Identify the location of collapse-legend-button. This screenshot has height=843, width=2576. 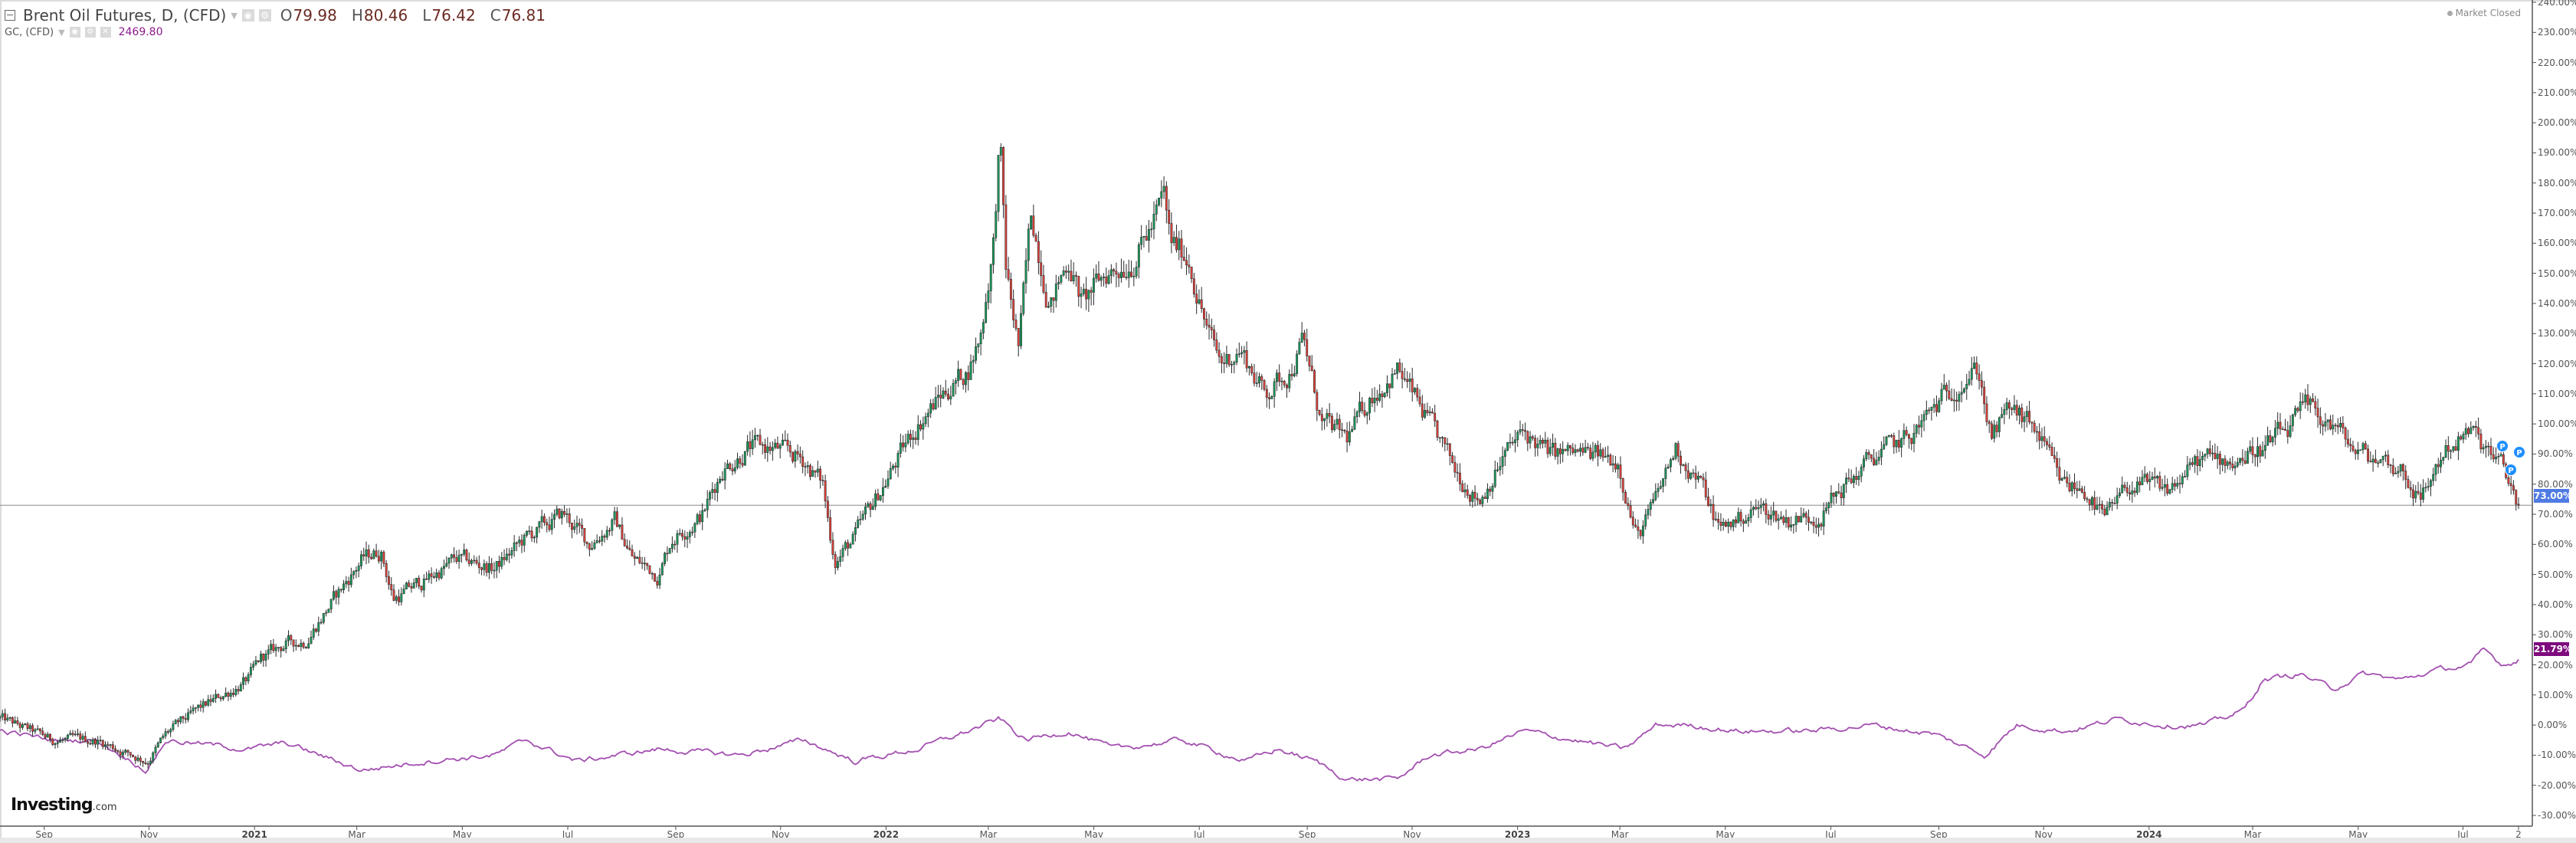
(10, 15).